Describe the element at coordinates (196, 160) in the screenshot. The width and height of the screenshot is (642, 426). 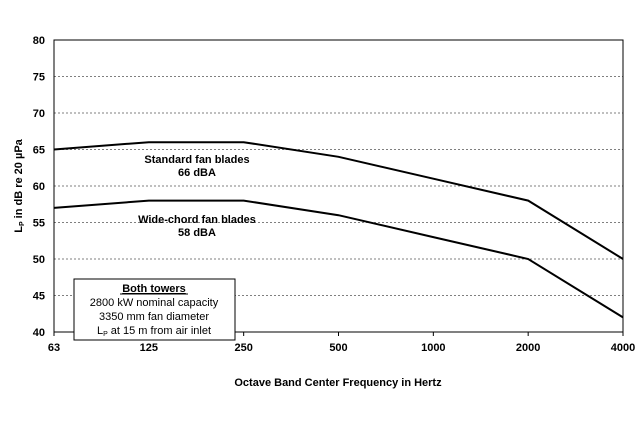
I see `series-1-label: Standard fan blades` at that location.